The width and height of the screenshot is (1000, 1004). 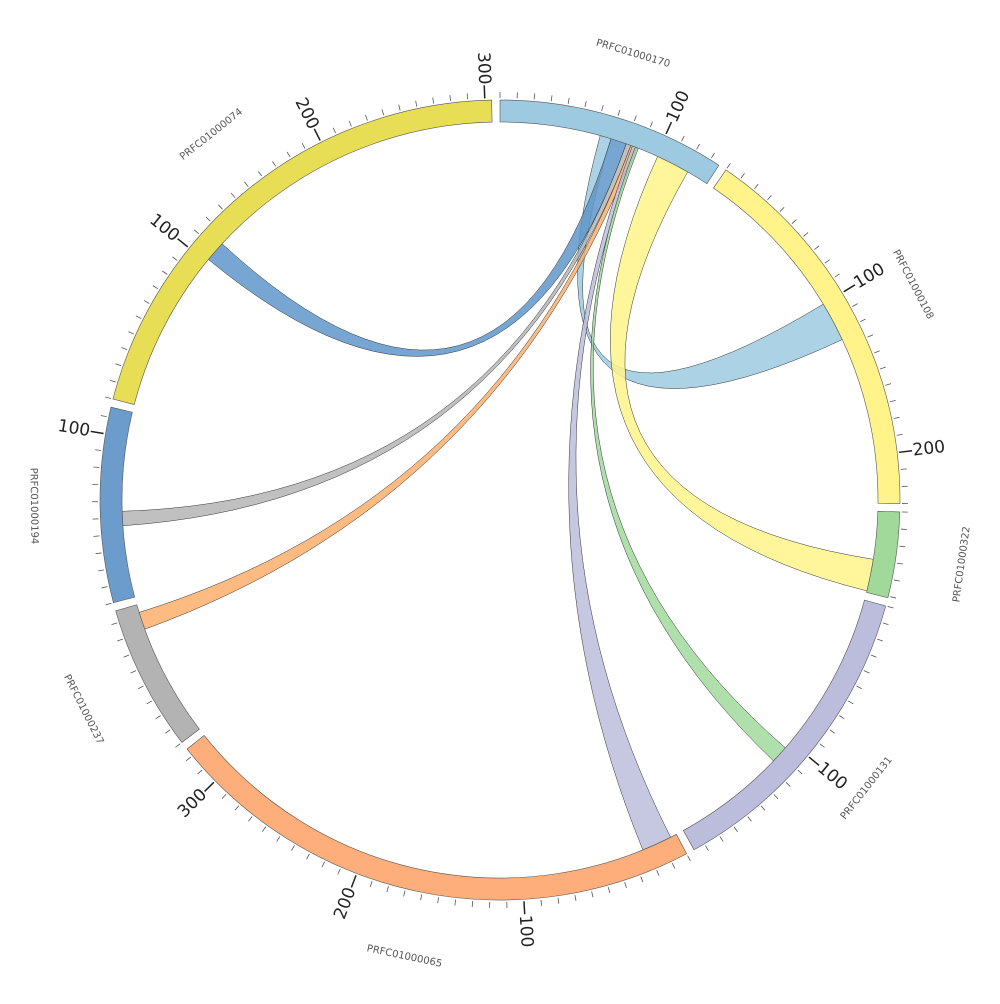 What do you see at coordinates (417, 248) in the screenshot?
I see `link-ribbon` at bounding box center [417, 248].